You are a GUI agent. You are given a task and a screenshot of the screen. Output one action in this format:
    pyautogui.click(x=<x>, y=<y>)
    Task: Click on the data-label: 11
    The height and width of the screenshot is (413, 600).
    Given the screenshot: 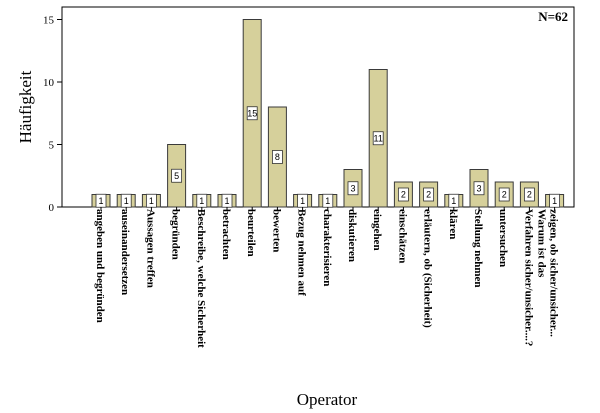 What is the action you would take?
    pyautogui.click(x=378, y=138)
    